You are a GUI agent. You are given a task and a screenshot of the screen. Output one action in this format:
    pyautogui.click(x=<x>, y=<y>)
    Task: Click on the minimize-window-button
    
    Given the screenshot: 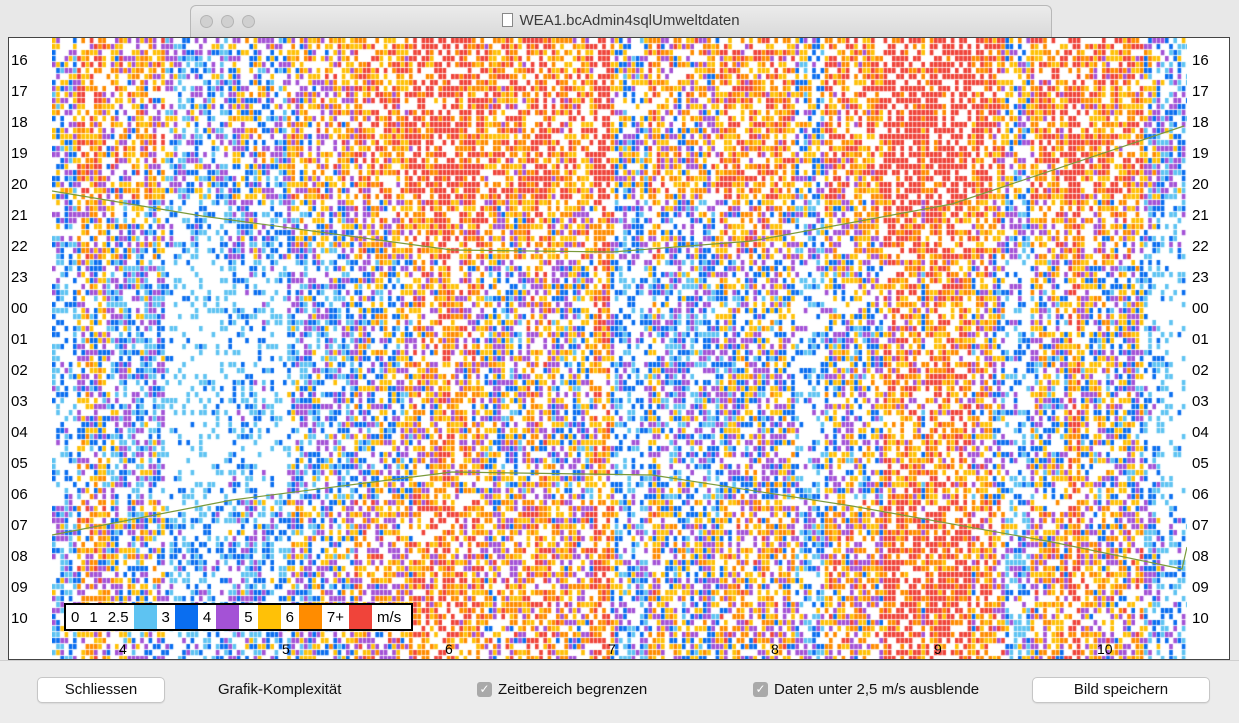 What is the action you would take?
    pyautogui.click(x=227, y=21)
    